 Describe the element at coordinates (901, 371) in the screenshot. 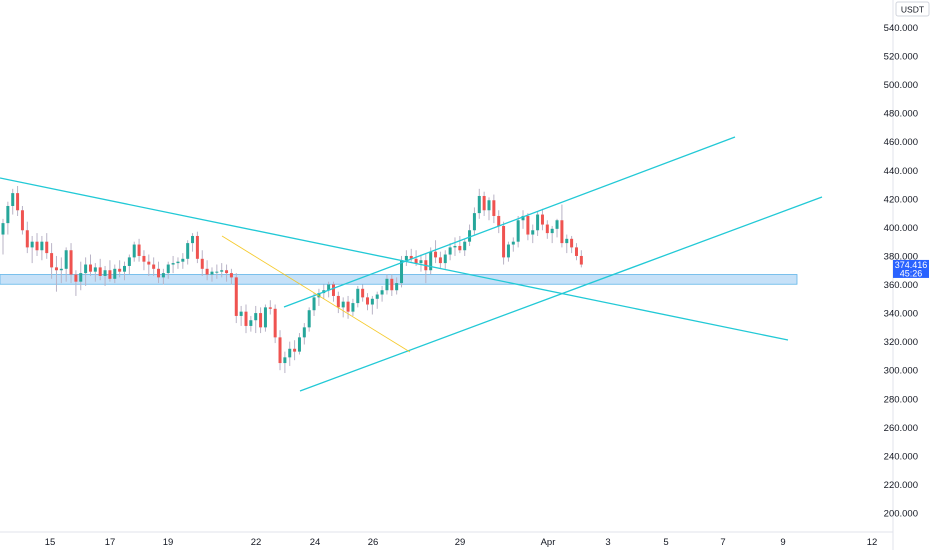

I see `price-tick-label: 300.000` at that location.